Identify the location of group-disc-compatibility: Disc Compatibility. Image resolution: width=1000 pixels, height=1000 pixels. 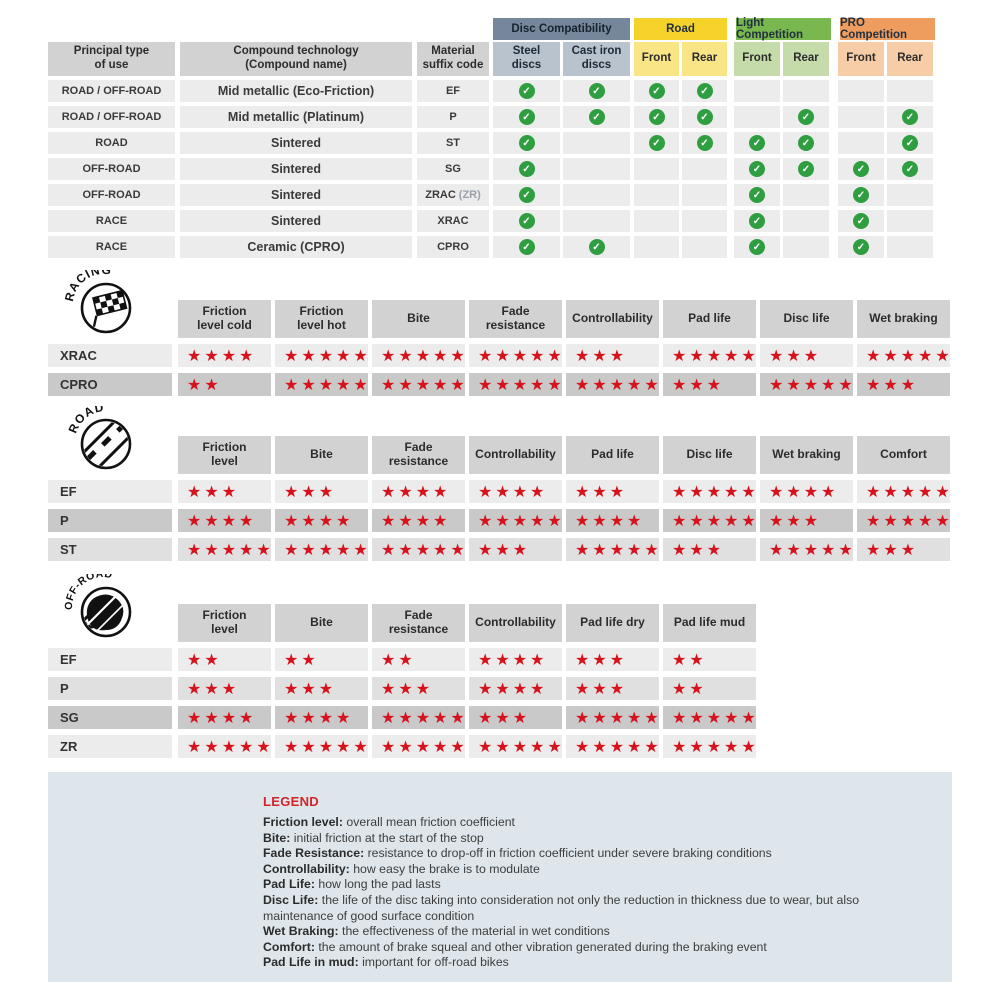
(561, 29).